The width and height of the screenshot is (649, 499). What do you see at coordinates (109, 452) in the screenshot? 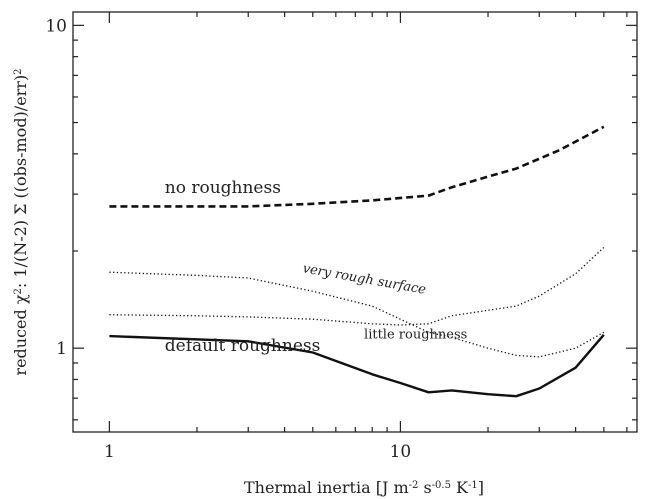
I see `x-tick-label: 1` at bounding box center [109, 452].